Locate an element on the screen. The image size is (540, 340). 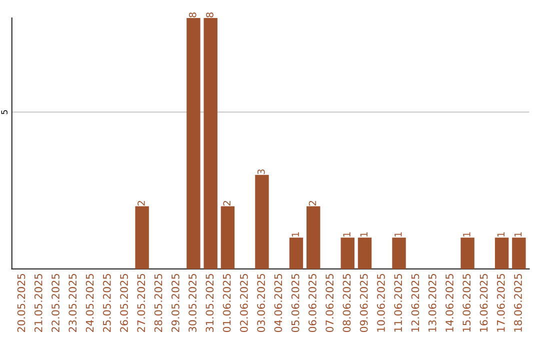
x-tick-label: 16.06.2025 is located at coordinates (484, 303).